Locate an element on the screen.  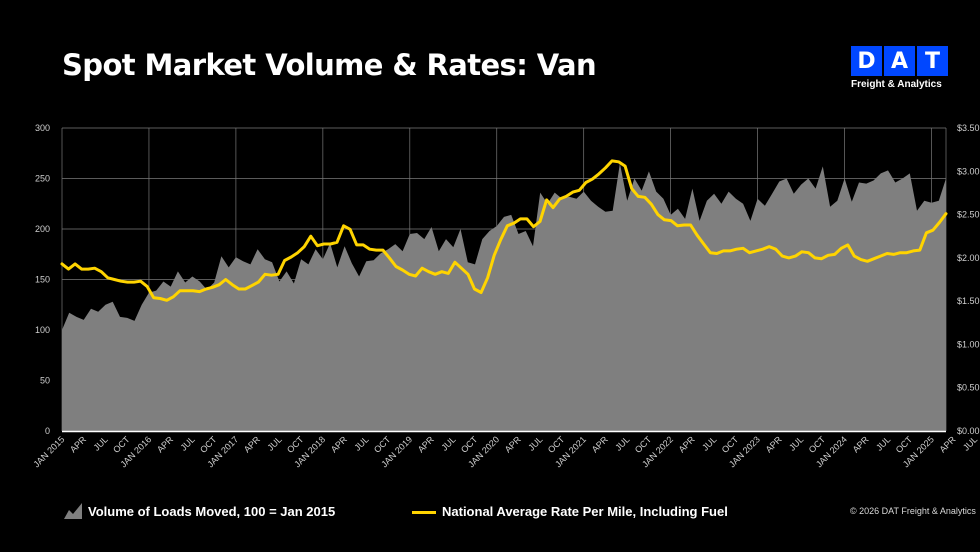
y-right-tick-label: $1.50 is located at coordinates (968, 301).